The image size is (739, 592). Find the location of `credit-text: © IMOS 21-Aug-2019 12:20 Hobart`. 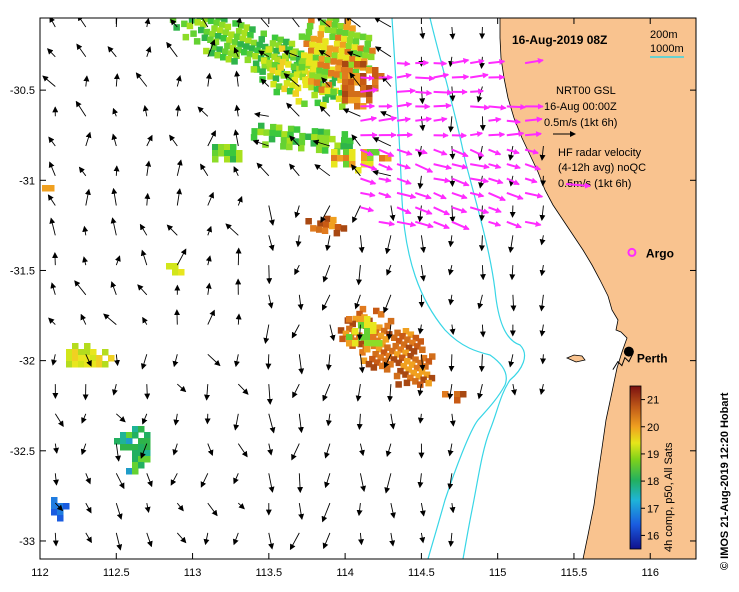

credit-text: © IMOS 21-Aug-2019 12:20 Hobart is located at coordinates (725, 481).